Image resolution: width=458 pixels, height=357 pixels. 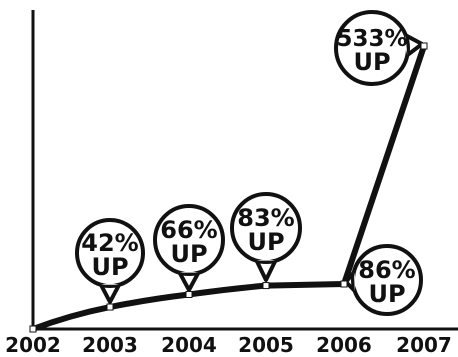 I want to click on annotation-2005: 83%UP, so click(x=266, y=237).